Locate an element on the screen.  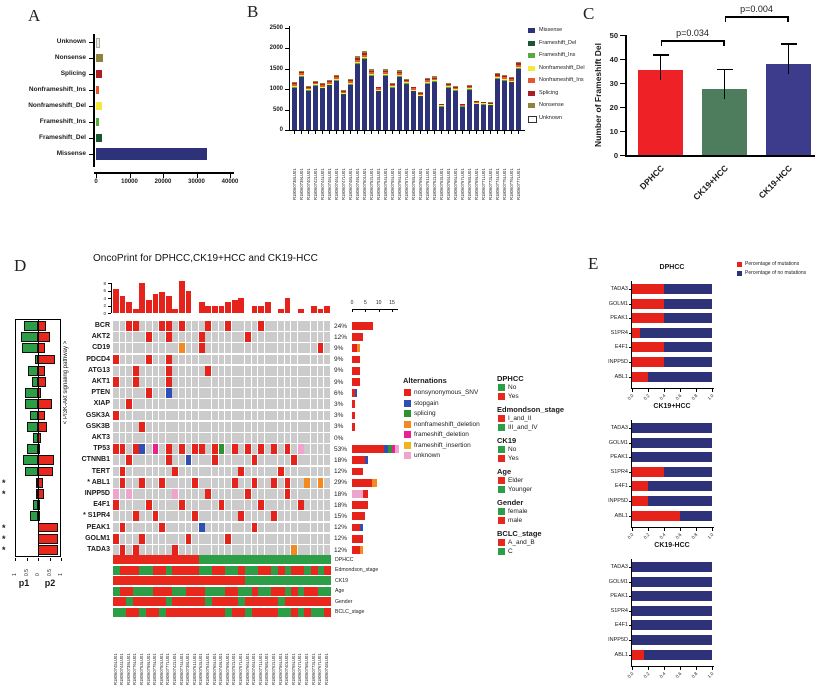
stack-segment-frameshift_del is located at coordinates (301, 76).